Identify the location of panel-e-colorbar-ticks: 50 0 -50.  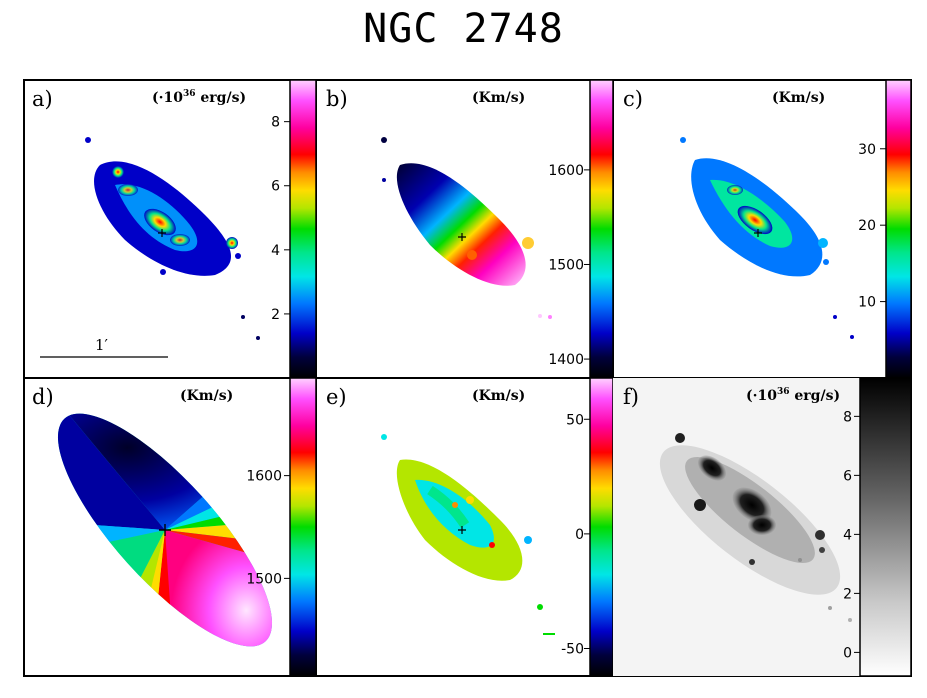
(575, 534).